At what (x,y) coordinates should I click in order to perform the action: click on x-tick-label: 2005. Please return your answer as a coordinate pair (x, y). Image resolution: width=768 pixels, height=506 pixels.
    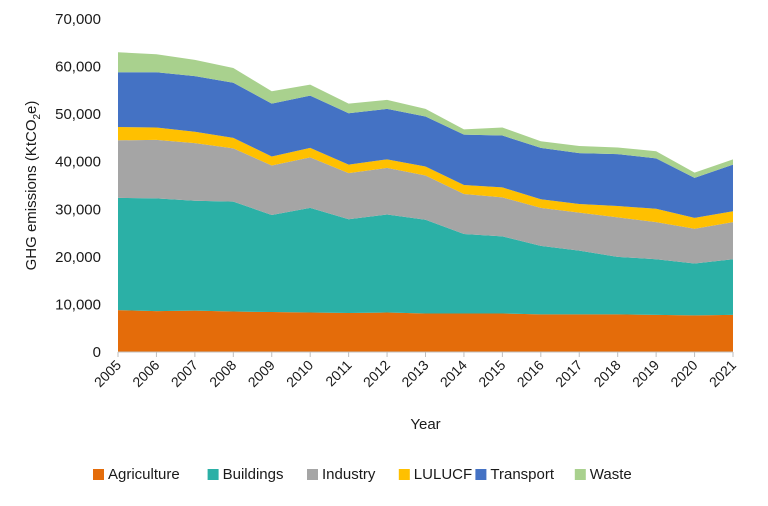
    Looking at the image, I should click on (107, 373).